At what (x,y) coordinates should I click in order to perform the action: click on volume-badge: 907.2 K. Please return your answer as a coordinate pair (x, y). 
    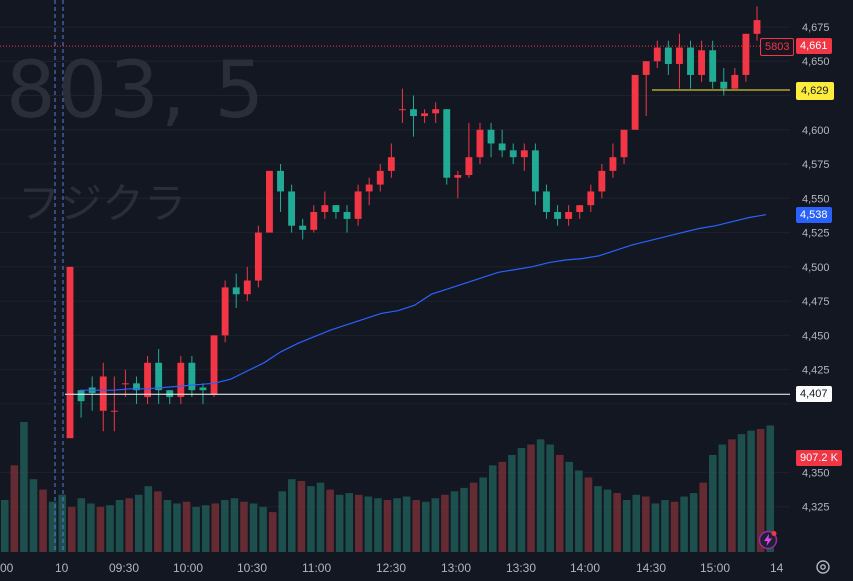
    Looking at the image, I should click on (819, 458).